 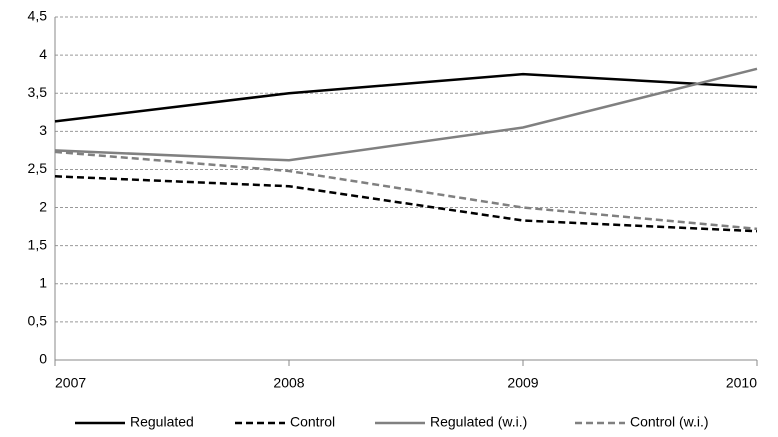 What do you see at coordinates (43, 54) in the screenshot?
I see `y-tick-label: 4` at bounding box center [43, 54].